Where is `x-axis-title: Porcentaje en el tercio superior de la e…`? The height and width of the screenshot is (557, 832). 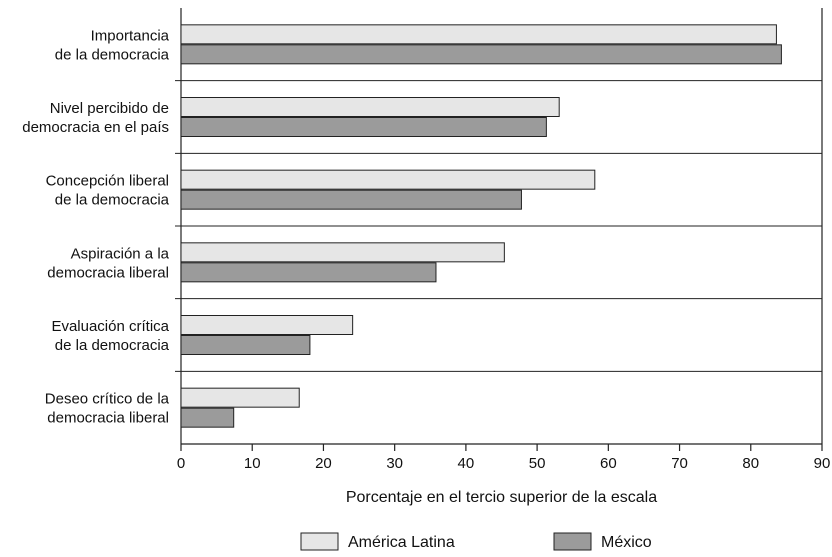 x-axis-title: Porcentaje en el tercio superior de la e… is located at coordinates (501, 497).